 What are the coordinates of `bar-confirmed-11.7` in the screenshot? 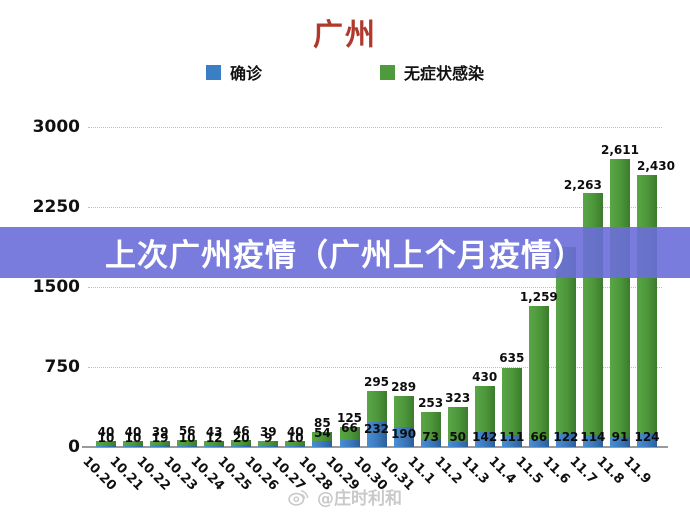 It's located at (592, 440).